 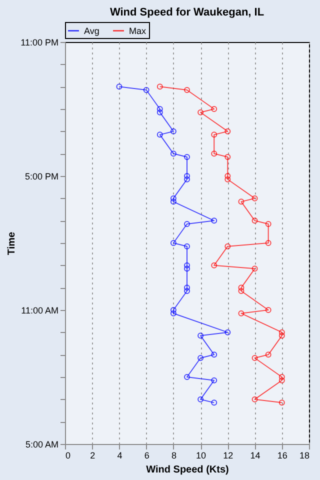 I want to click on x-tick-label: 16, so click(x=282, y=455).